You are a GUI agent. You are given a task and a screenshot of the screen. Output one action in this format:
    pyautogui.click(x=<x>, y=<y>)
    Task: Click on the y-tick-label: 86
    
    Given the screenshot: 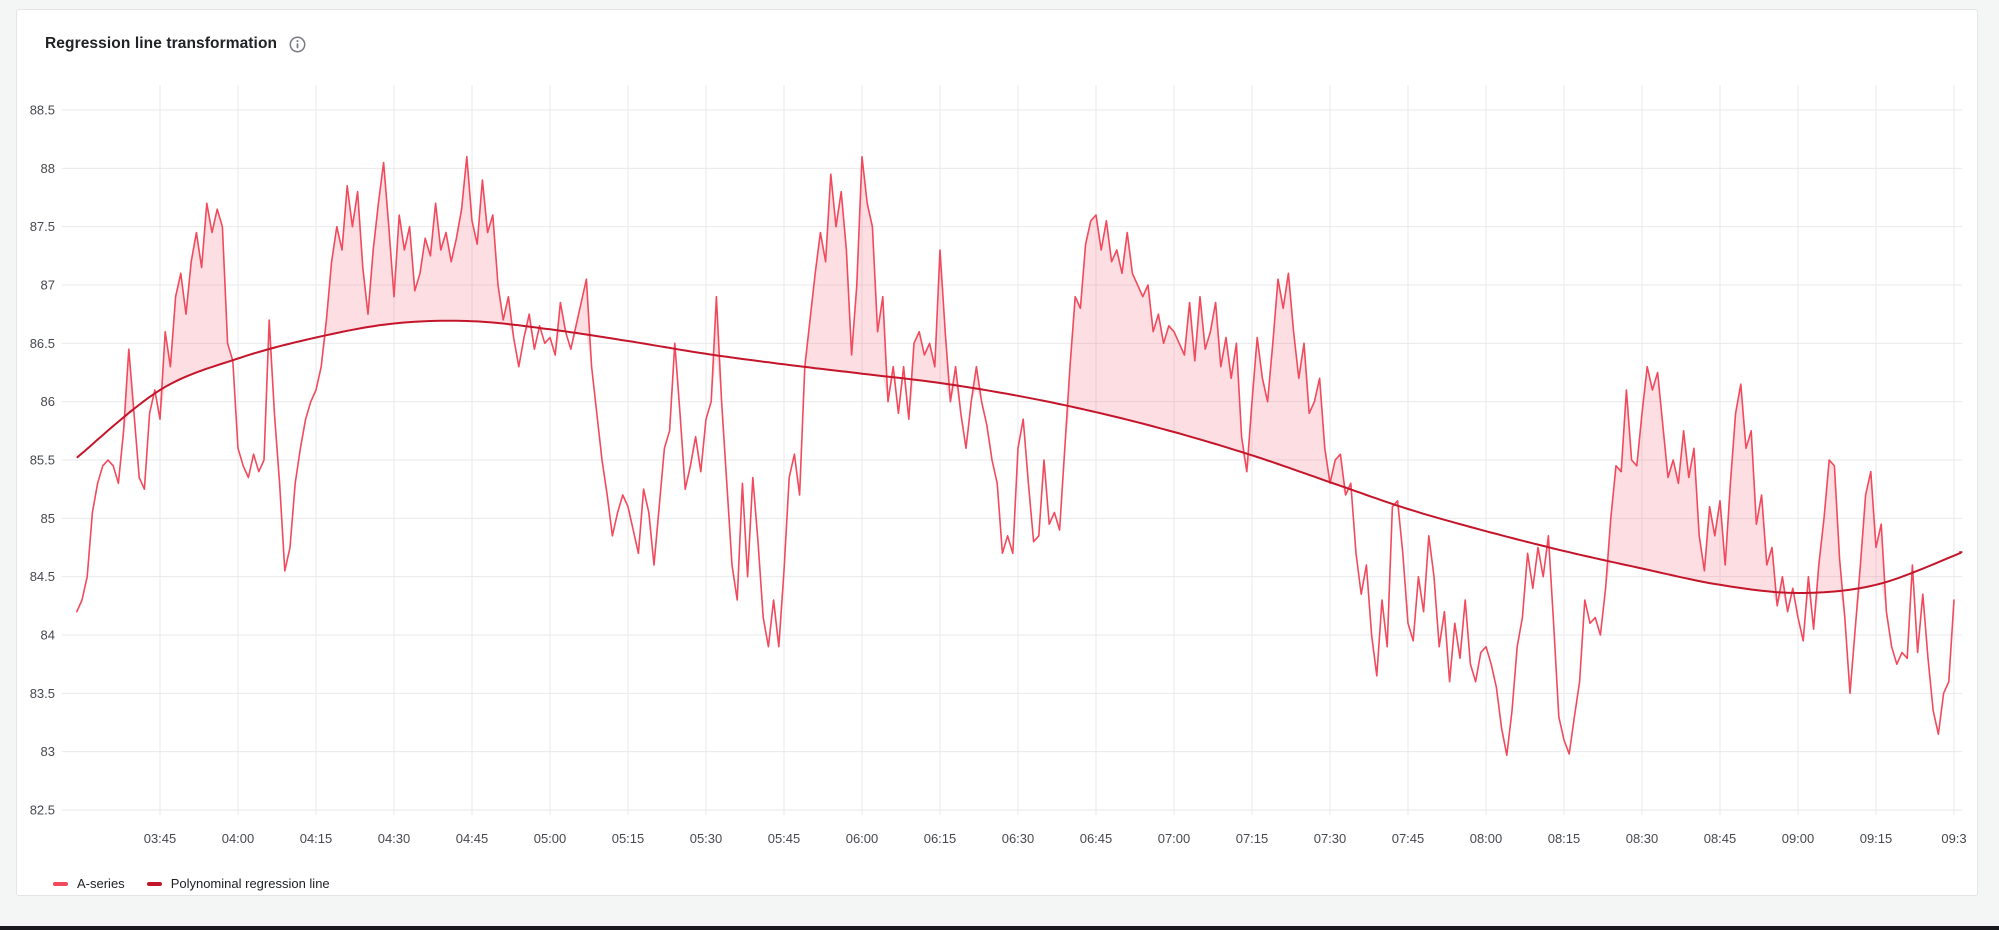 What is the action you would take?
    pyautogui.click(x=48, y=401)
    